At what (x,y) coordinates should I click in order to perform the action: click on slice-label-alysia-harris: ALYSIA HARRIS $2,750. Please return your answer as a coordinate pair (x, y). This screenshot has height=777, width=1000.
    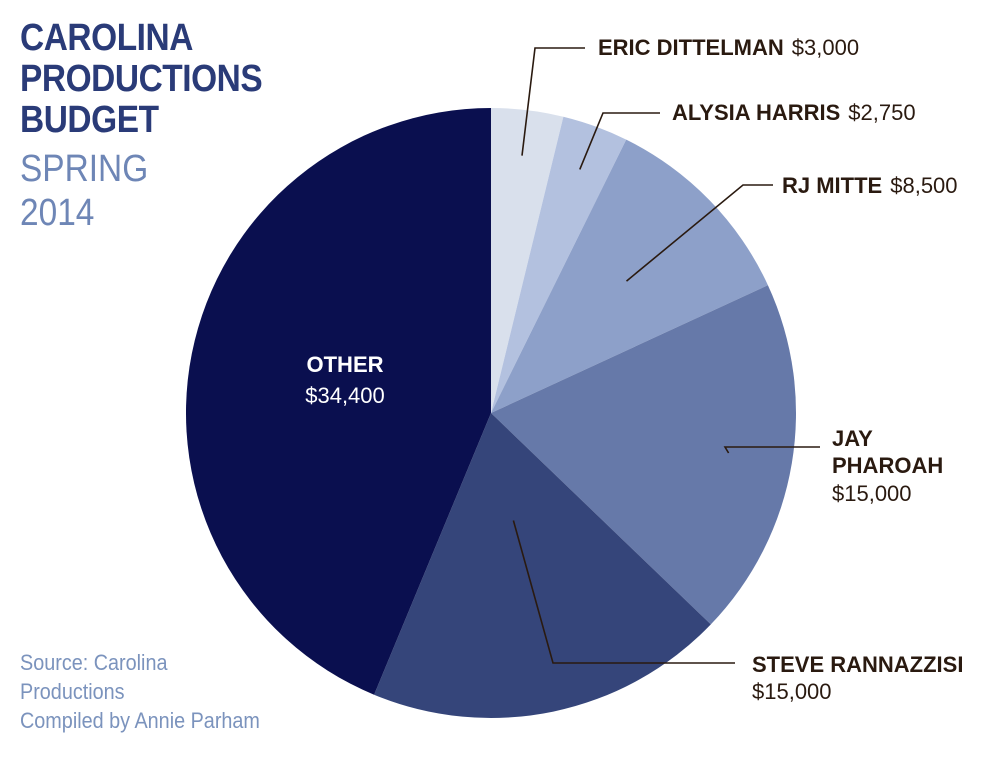
    Looking at the image, I should click on (794, 112).